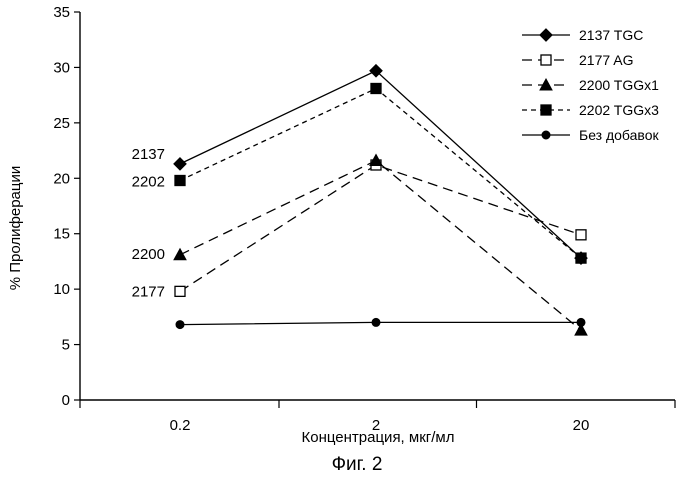 Image resolution: width=689 pixels, height=500 pixels. I want to click on x-tick-label: 0.2, so click(180, 425).